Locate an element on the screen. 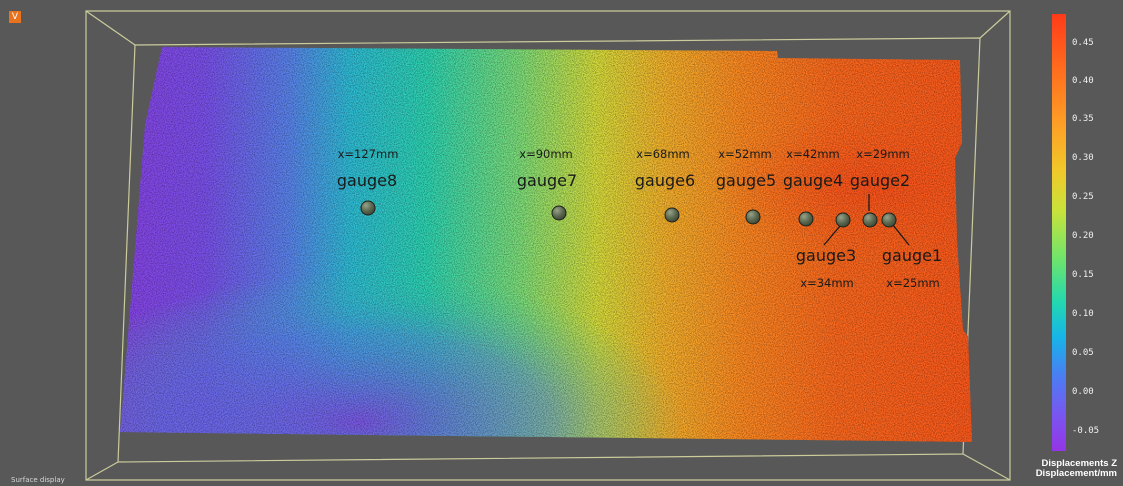 The height and width of the screenshot is (486, 1123). legend-tick: 0.10 is located at coordinates (1083, 314).